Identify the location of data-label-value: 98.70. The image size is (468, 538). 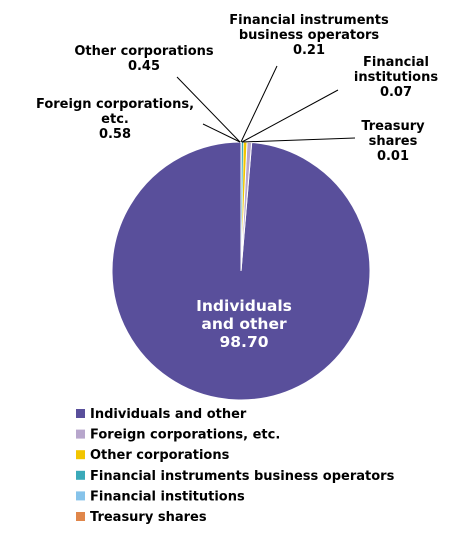
(243, 342).